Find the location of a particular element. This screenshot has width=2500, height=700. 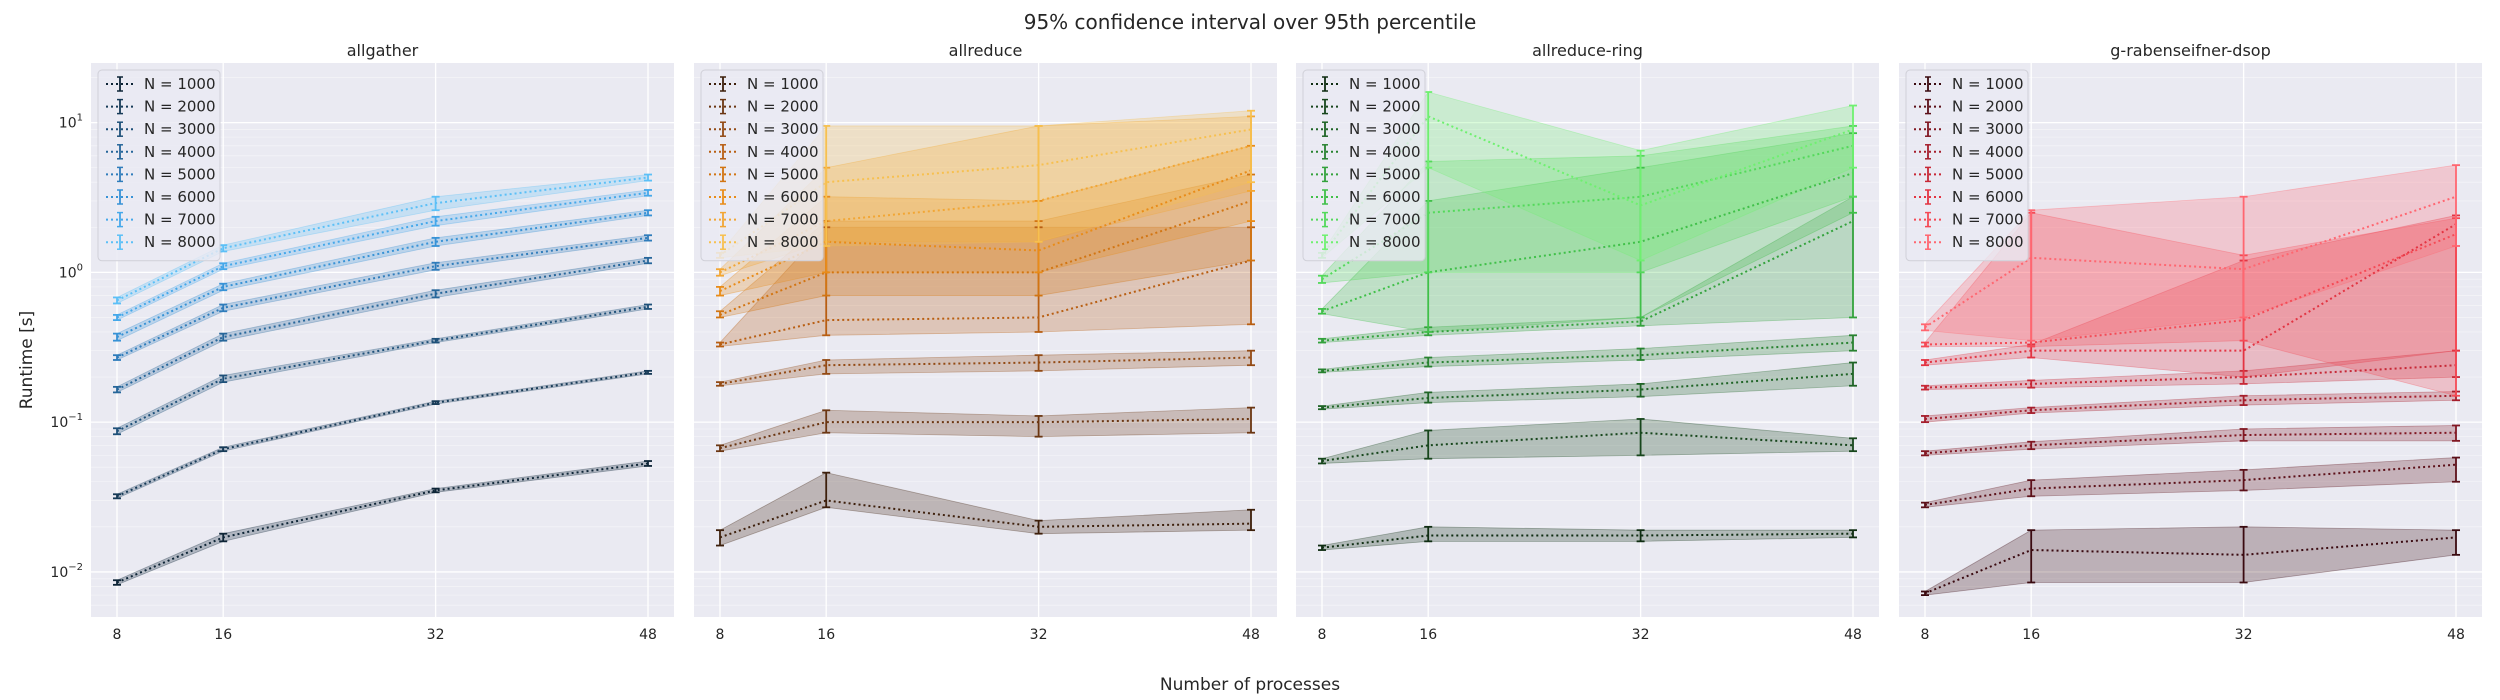

subplot-title: allgather is located at coordinates (383, 50).